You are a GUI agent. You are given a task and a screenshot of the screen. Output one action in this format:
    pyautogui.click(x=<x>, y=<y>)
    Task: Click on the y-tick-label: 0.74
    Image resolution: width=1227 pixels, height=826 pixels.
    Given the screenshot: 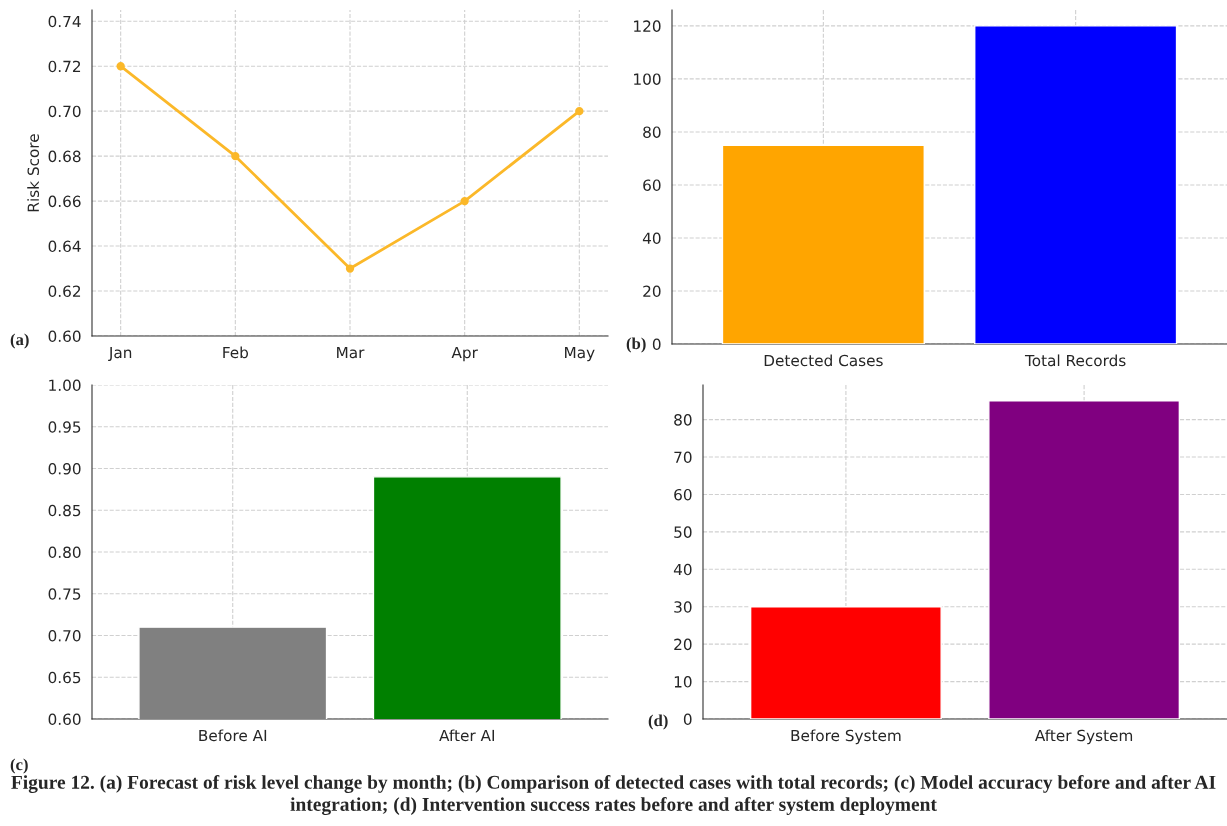 What is the action you would take?
    pyautogui.click(x=64, y=21)
    